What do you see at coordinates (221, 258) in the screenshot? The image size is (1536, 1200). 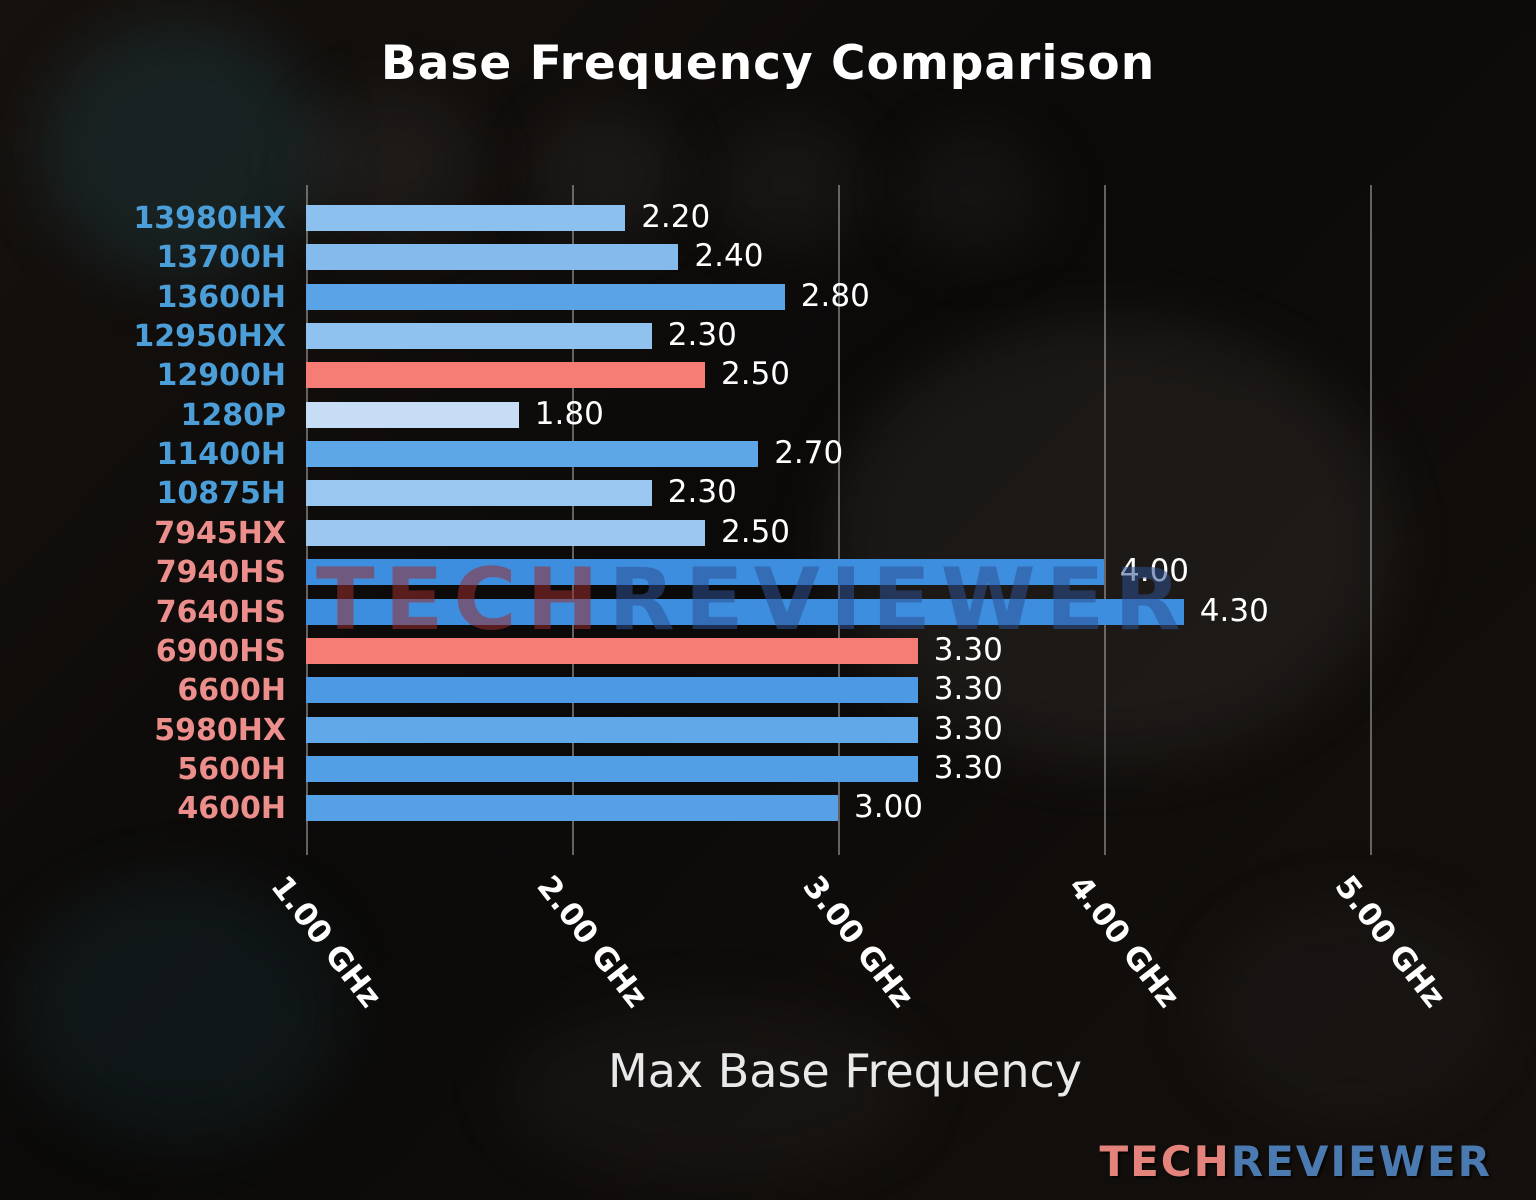 I see `category-label: 13700H` at bounding box center [221, 258].